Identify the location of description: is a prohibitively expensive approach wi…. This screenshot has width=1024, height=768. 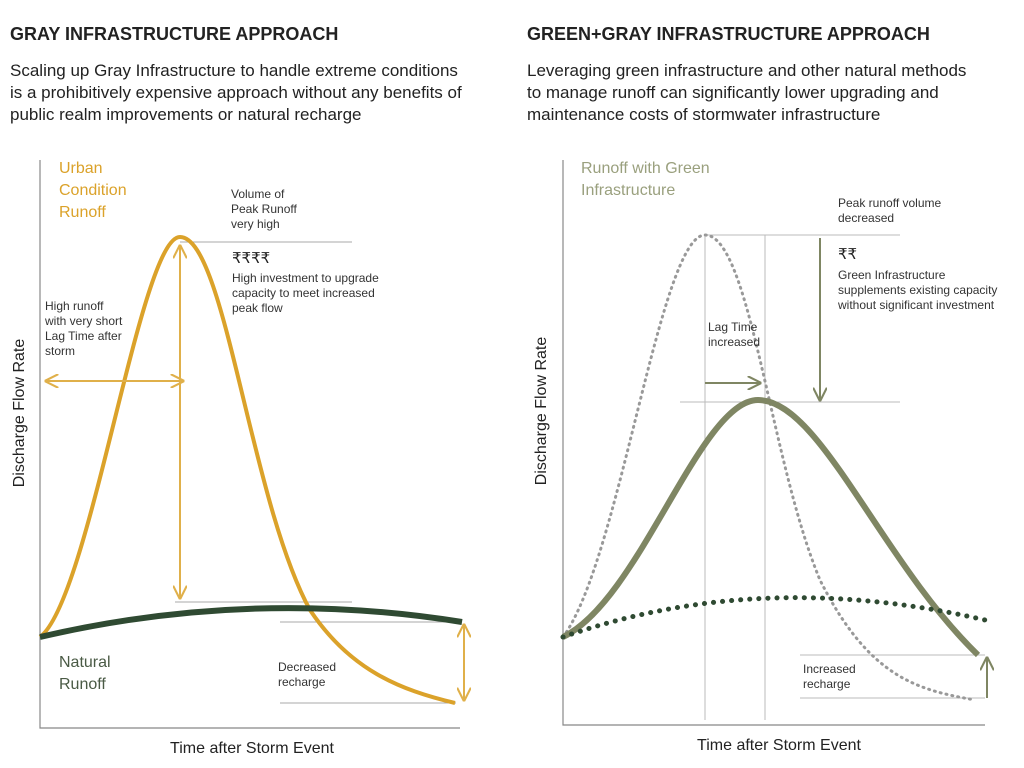
(236, 92).